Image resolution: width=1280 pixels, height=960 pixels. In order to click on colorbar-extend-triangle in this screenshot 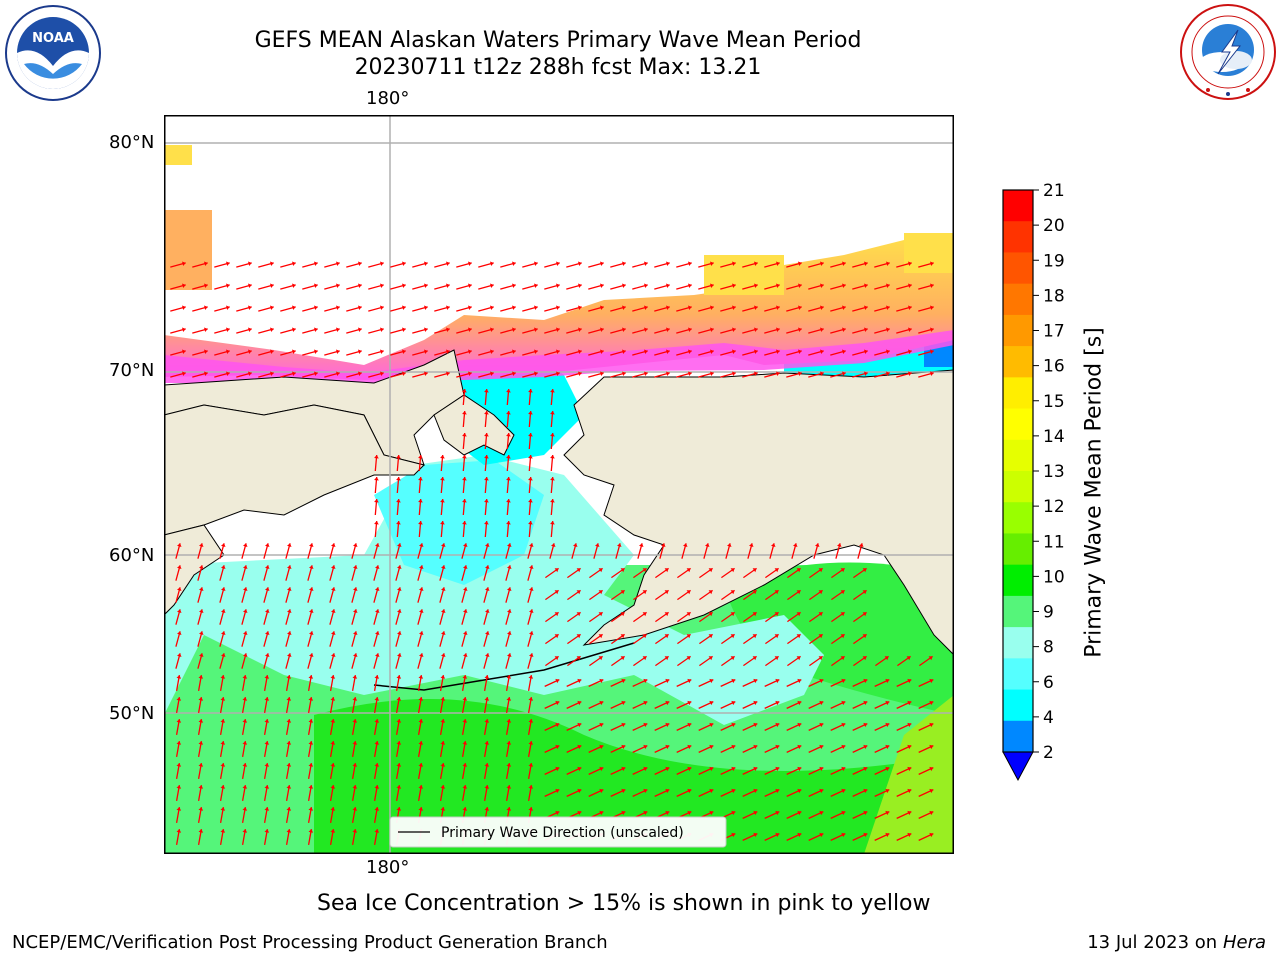, I will do `click(1018, 766)`.